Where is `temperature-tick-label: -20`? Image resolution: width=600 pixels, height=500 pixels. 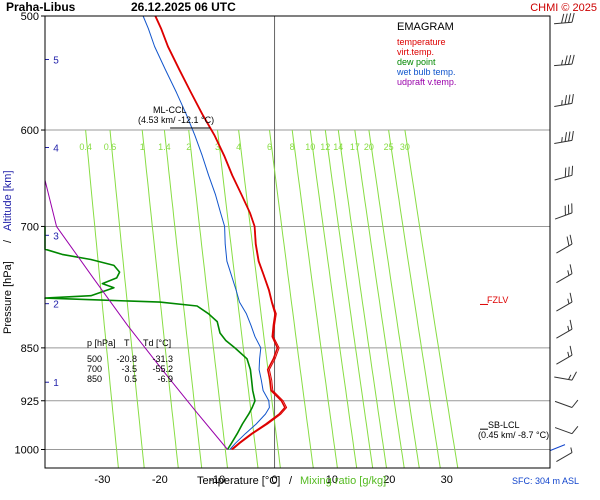
temperature-tick-label: -20 is located at coordinates (160, 480).